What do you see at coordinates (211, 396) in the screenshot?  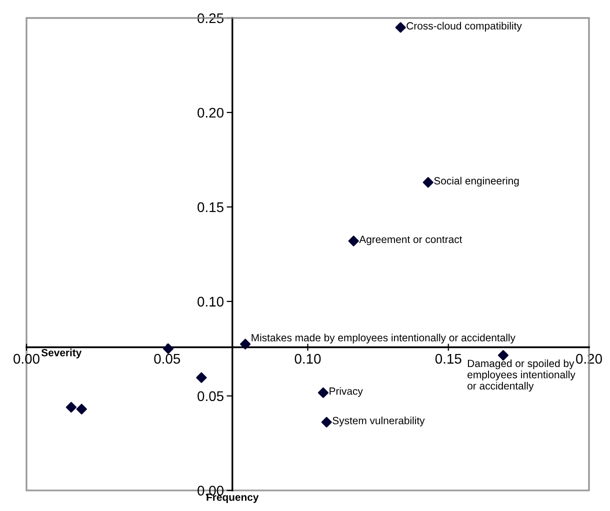 I see `y-tick-label: 0.05` at bounding box center [211, 396].